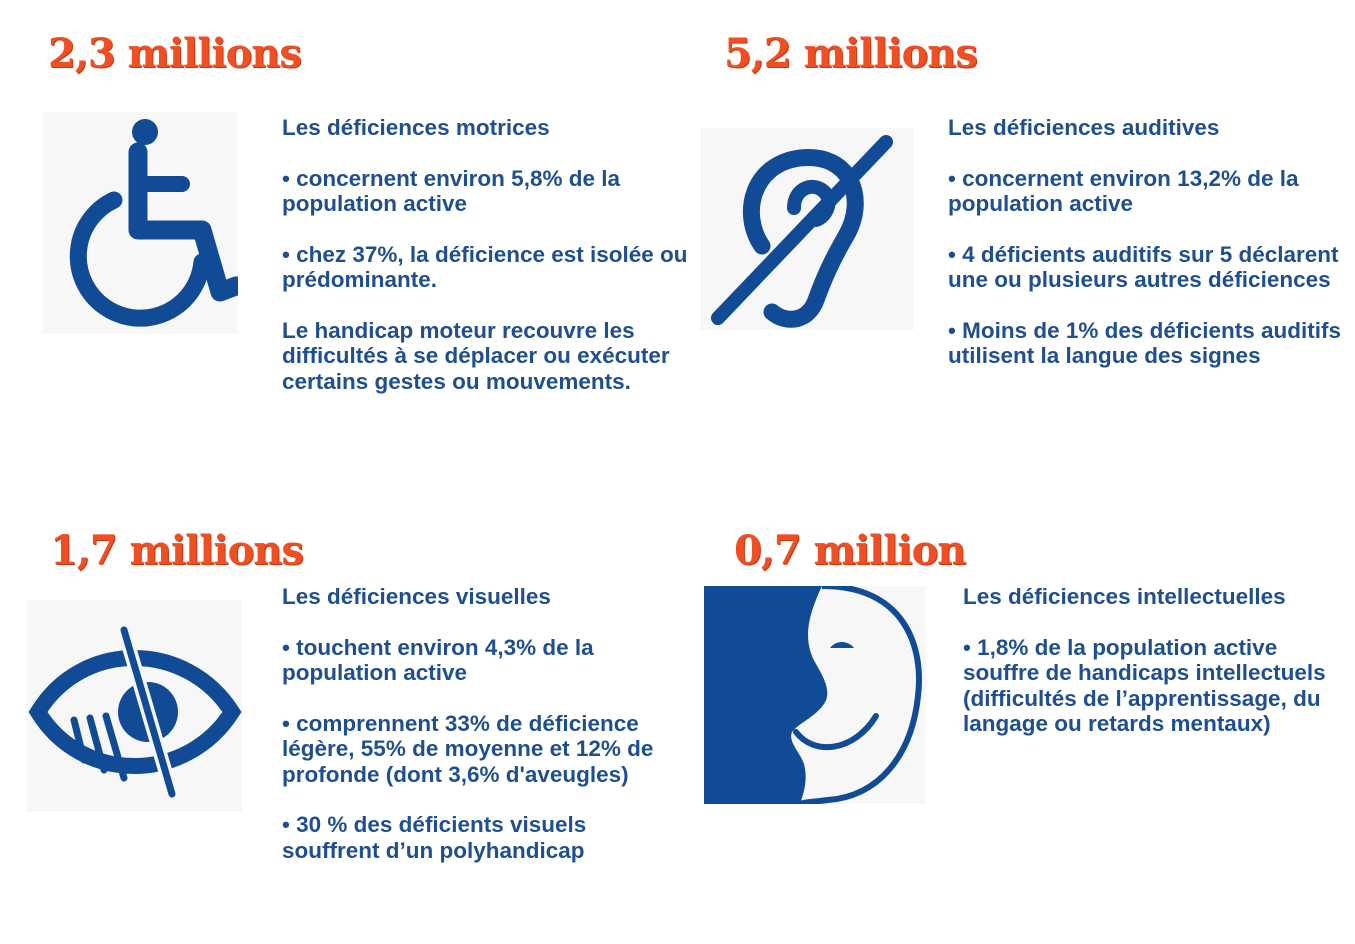 This screenshot has height=944, width=1355. What do you see at coordinates (851, 53) in the screenshot?
I see `stat-hearing: 5,2 millions` at bounding box center [851, 53].